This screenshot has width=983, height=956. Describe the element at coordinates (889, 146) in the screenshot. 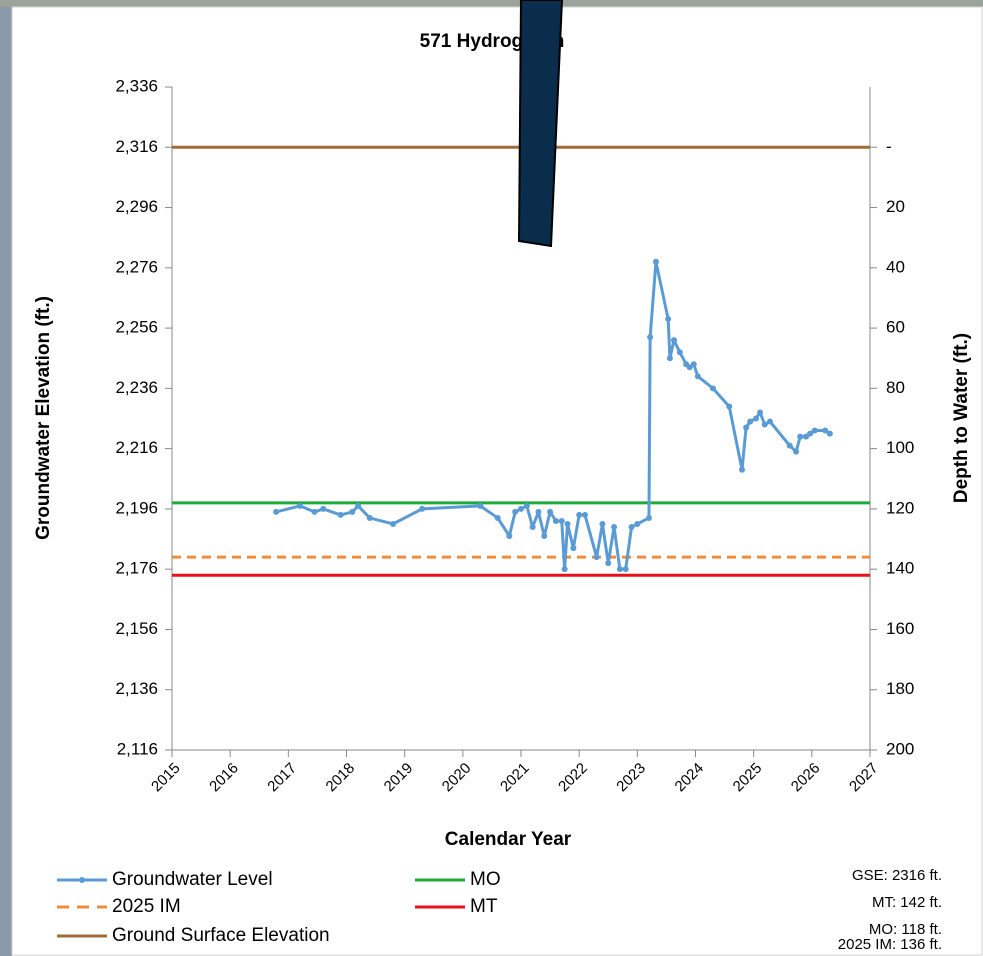

I see `y2-tick-label: -` at that location.